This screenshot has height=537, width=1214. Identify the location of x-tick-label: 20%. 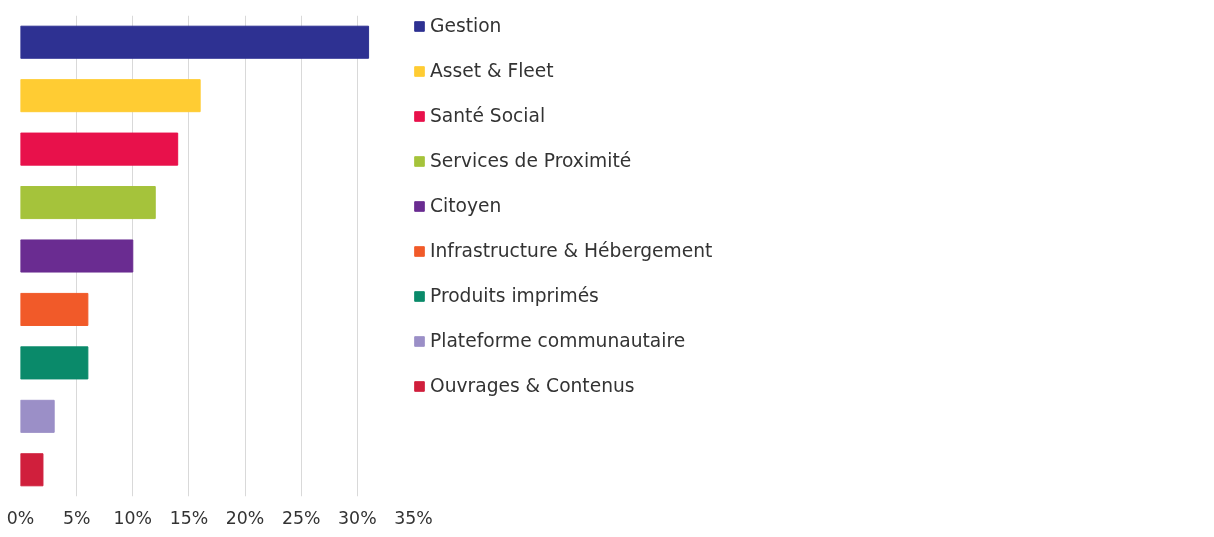
(245, 517).